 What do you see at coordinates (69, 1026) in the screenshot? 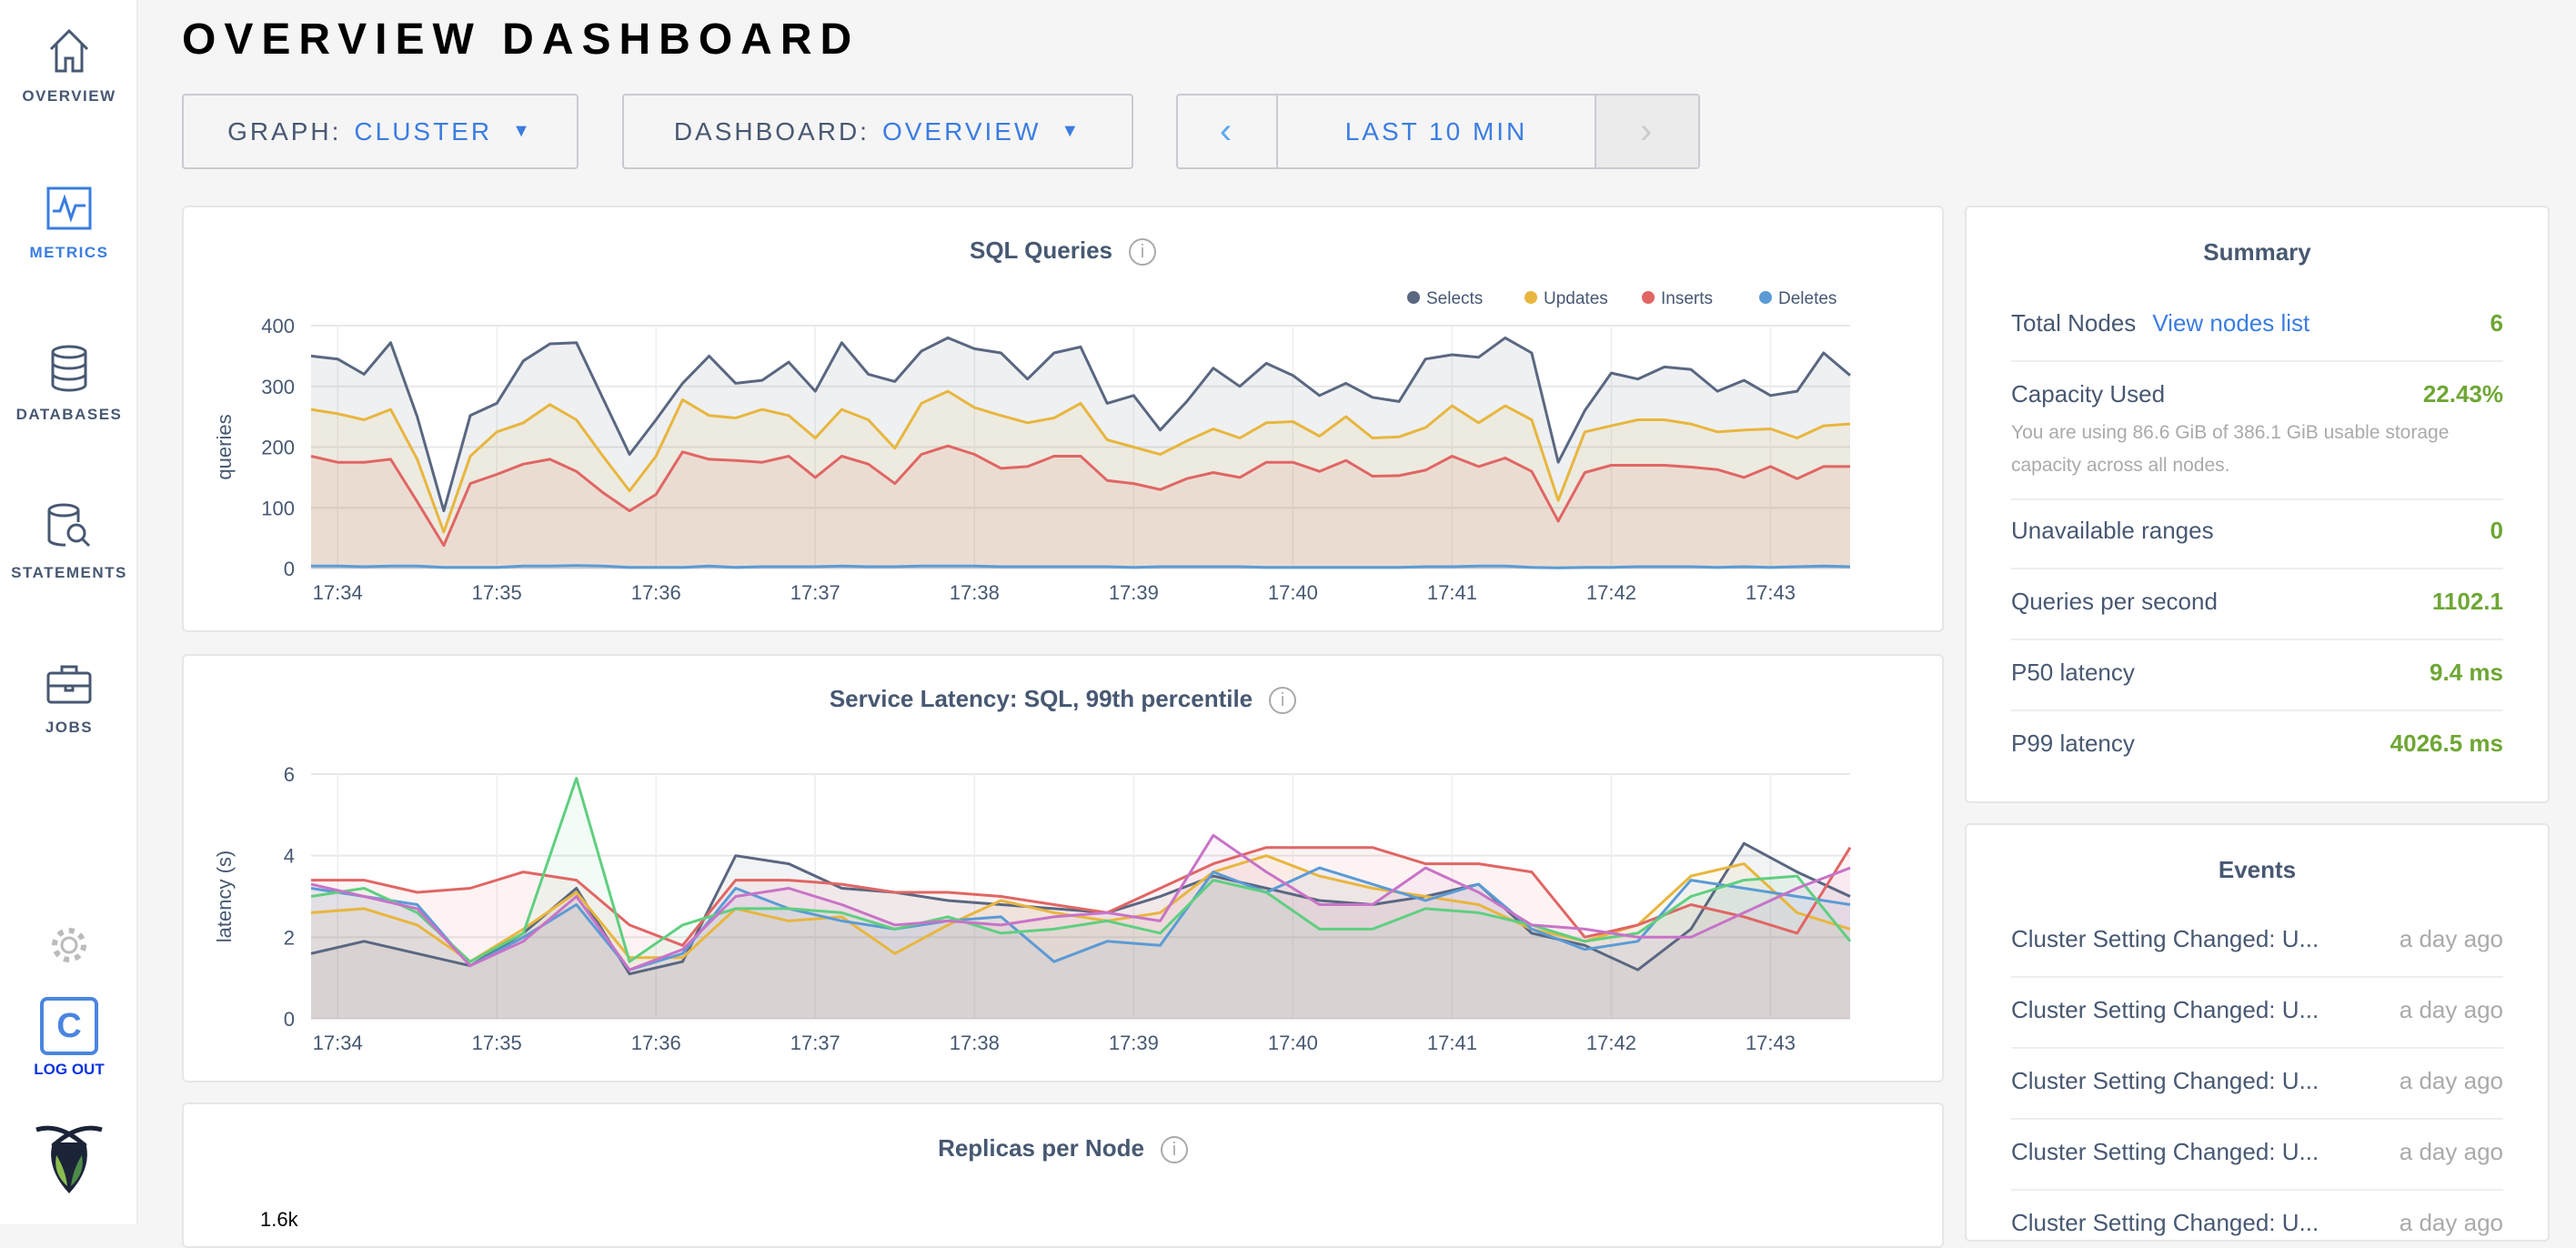
I see `user-avatar: C` at bounding box center [69, 1026].